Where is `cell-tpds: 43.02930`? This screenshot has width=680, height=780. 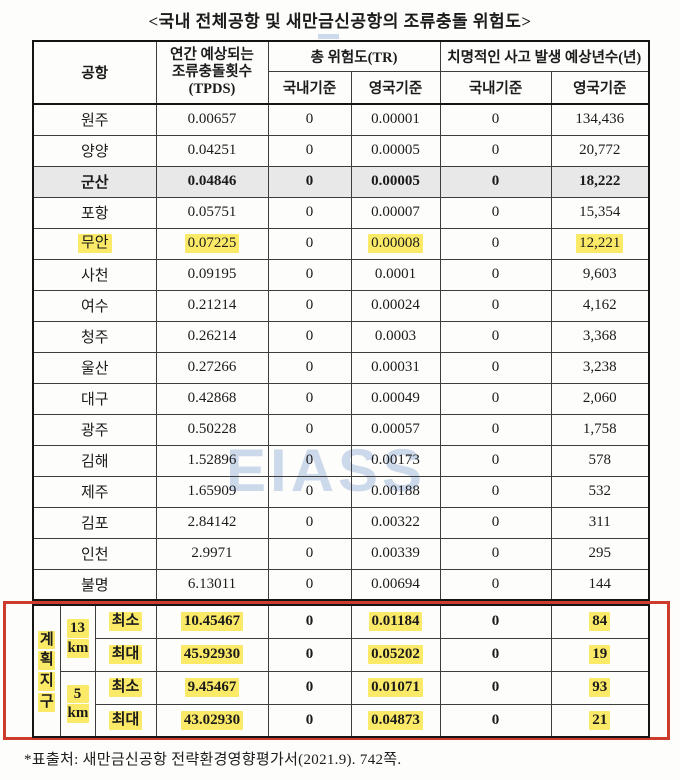 cell-tpds: 43.02930 is located at coordinates (212, 720).